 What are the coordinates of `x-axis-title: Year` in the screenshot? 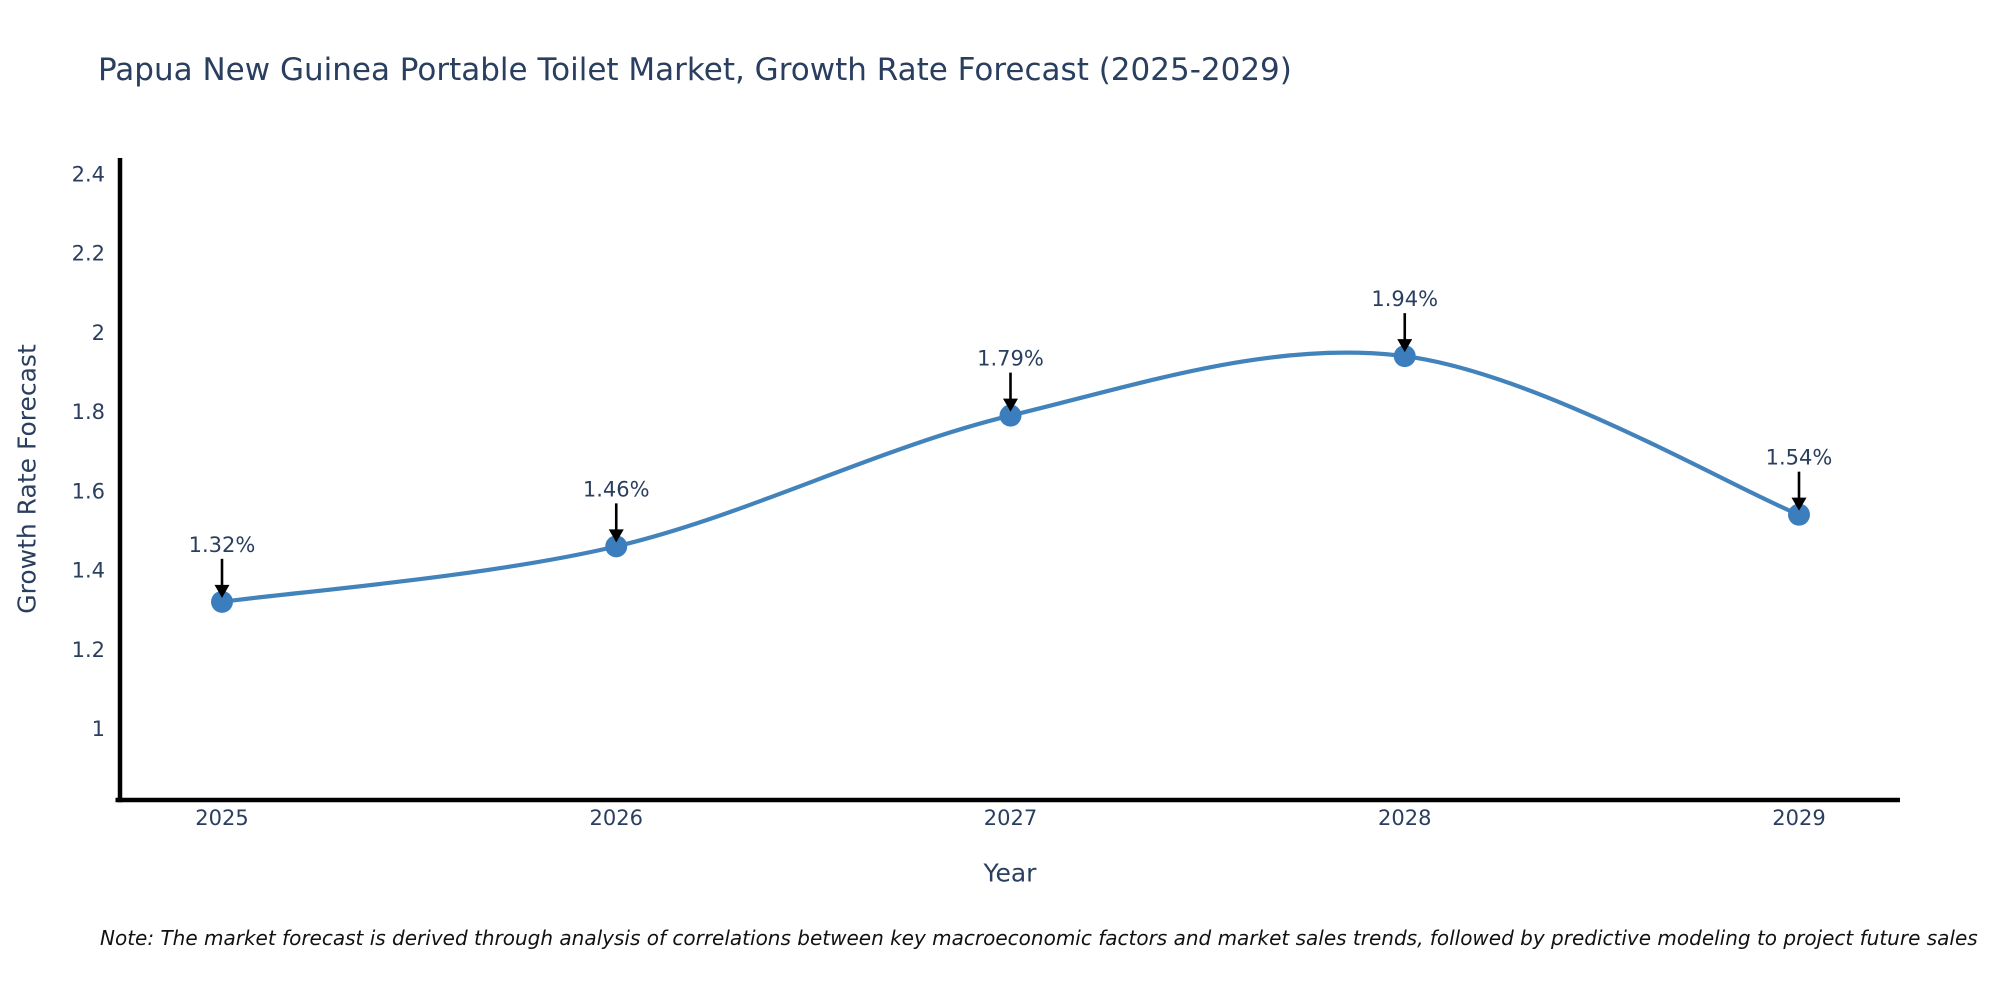 It's located at (1010, 873).